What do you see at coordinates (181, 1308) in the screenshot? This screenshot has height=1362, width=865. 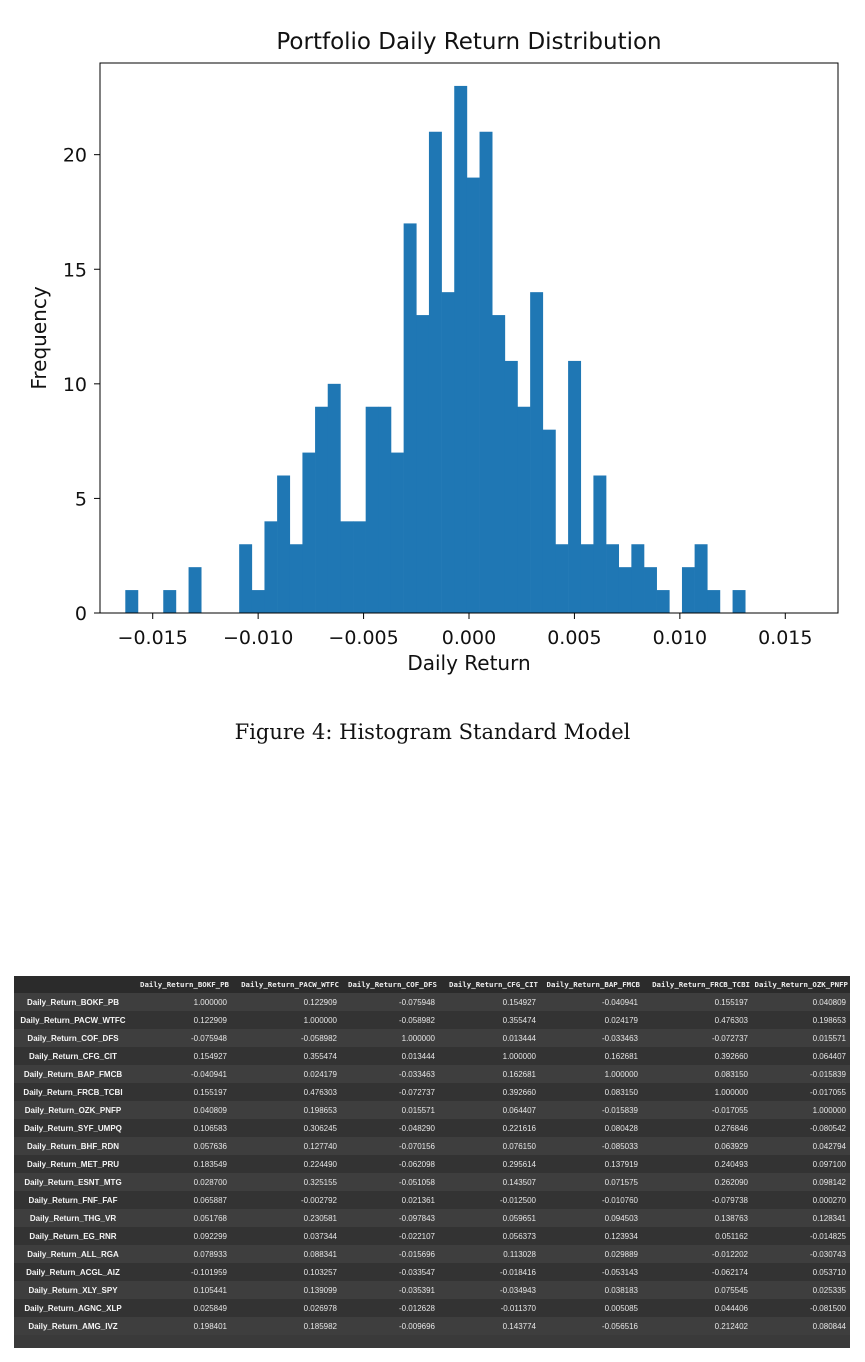 I see `table-cell: 0.025849` at bounding box center [181, 1308].